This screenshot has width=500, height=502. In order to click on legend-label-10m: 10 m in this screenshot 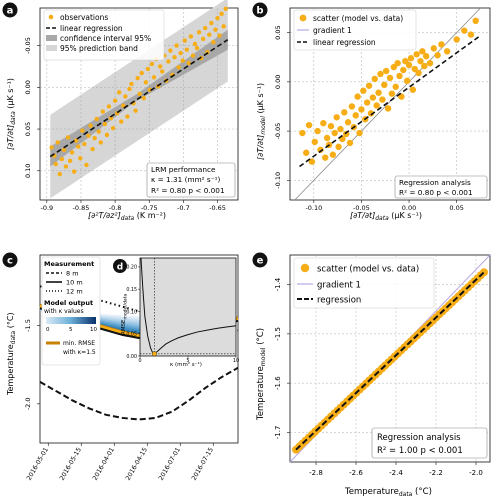, I will do `click(74, 283)`.